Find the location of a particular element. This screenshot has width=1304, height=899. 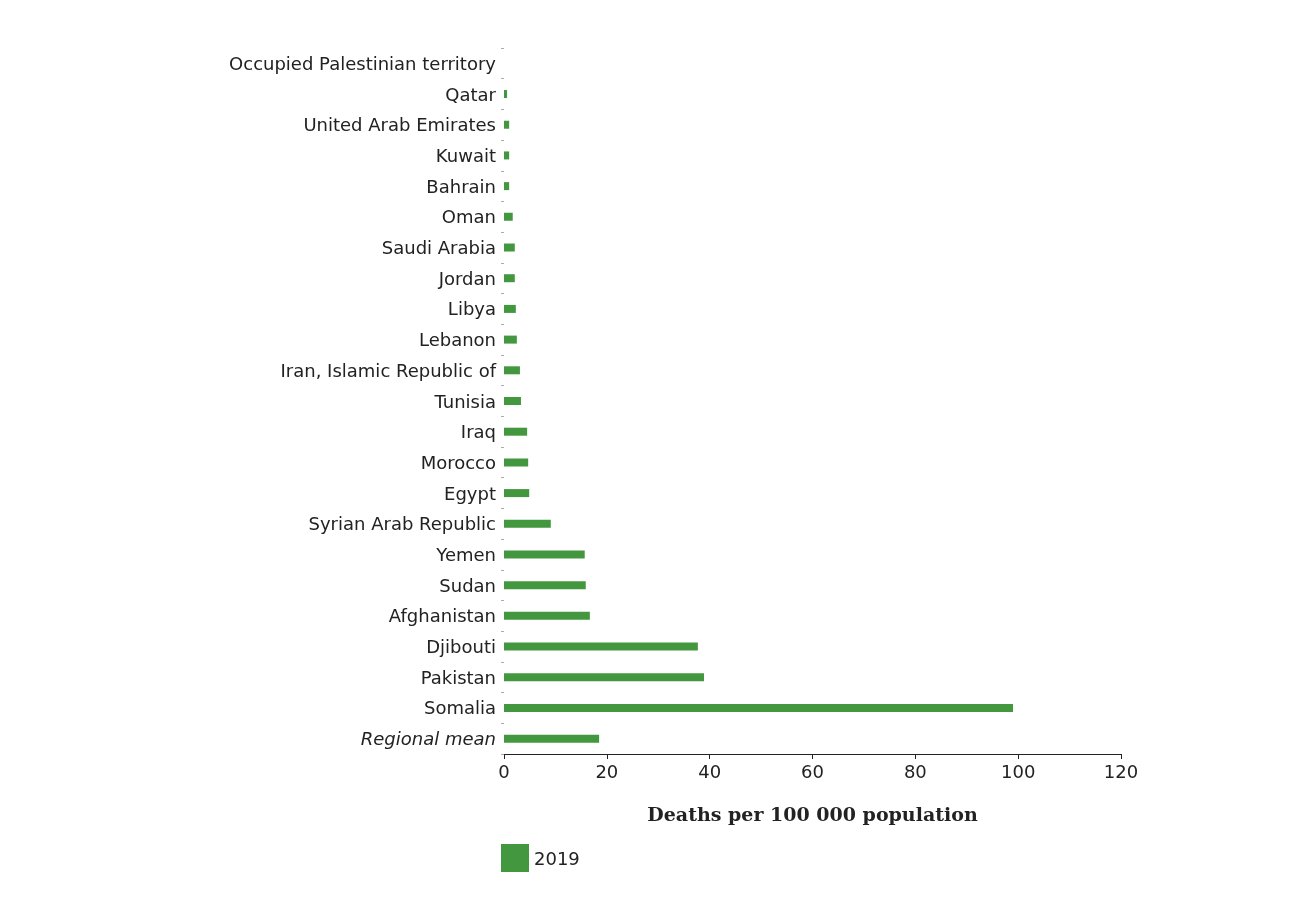

y-tick-label: Yemen is located at coordinates (465, 554).